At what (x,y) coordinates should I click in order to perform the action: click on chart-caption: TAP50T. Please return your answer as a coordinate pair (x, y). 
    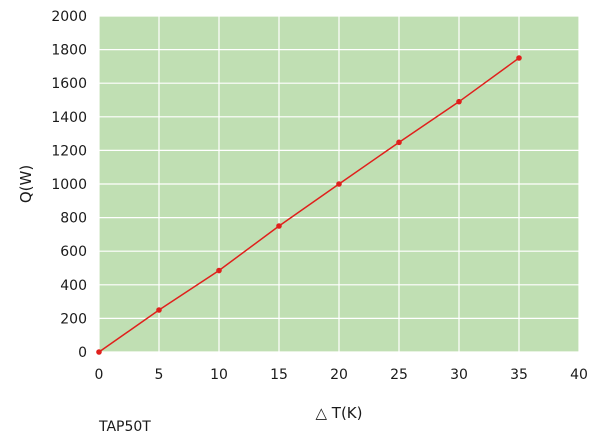
    Looking at the image, I should click on (124, 427).